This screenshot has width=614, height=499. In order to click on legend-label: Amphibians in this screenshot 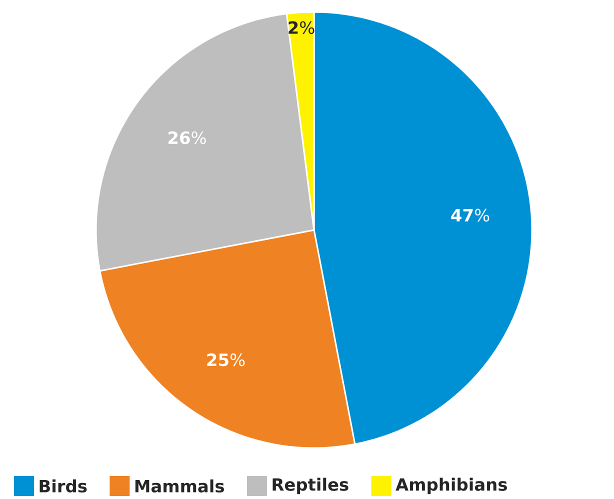, I will do `click(451, 486)`.